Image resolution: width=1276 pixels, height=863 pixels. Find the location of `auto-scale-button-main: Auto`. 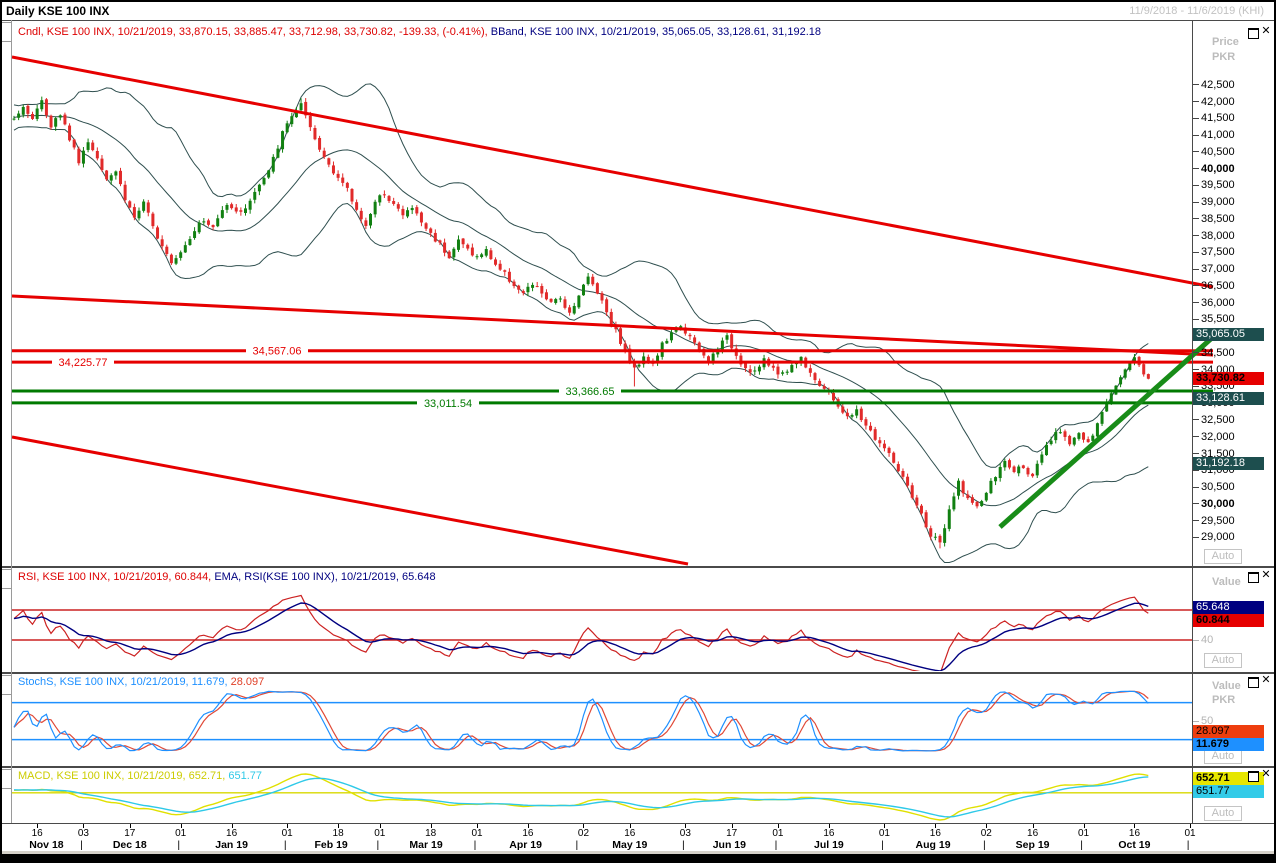

auto-scale-button-main: Auto is located at coordinates (1223, 556).